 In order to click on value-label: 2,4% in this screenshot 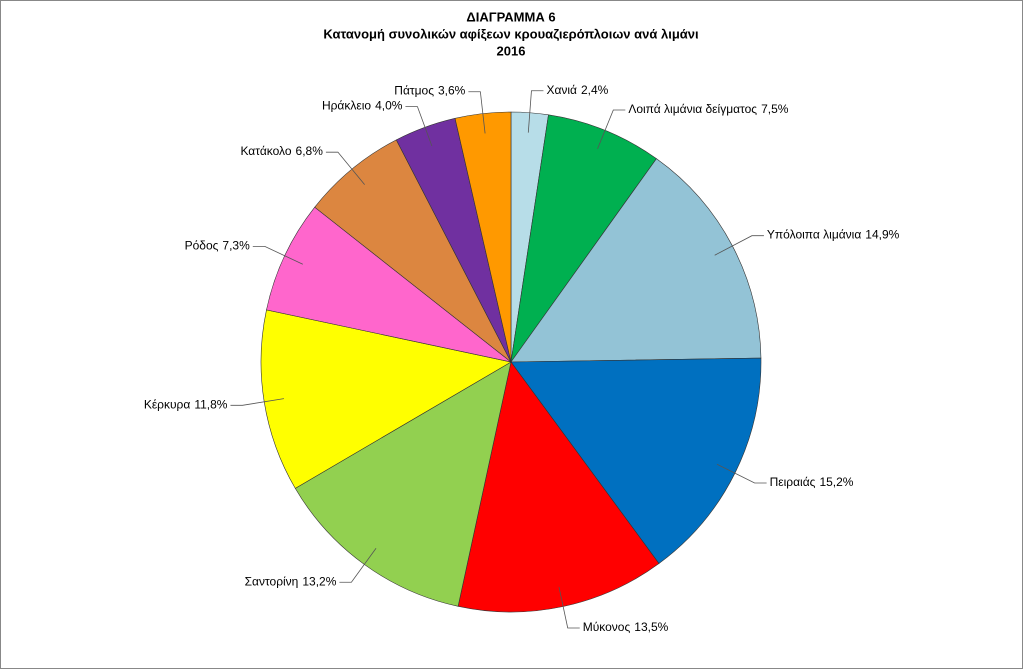, I will do `click(595, 90)`.